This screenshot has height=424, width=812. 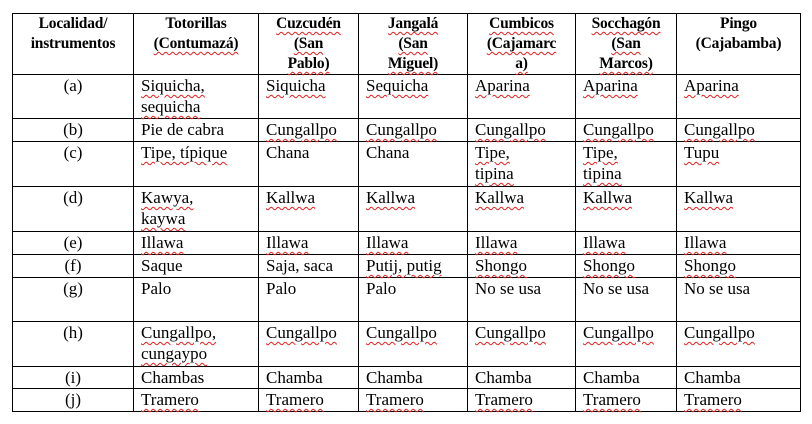 What do you see at coordinates (626, 43) in the screenshot?
I see `column-header-text: Socchagón (San Marcos)` at bounding box center [626, 43].